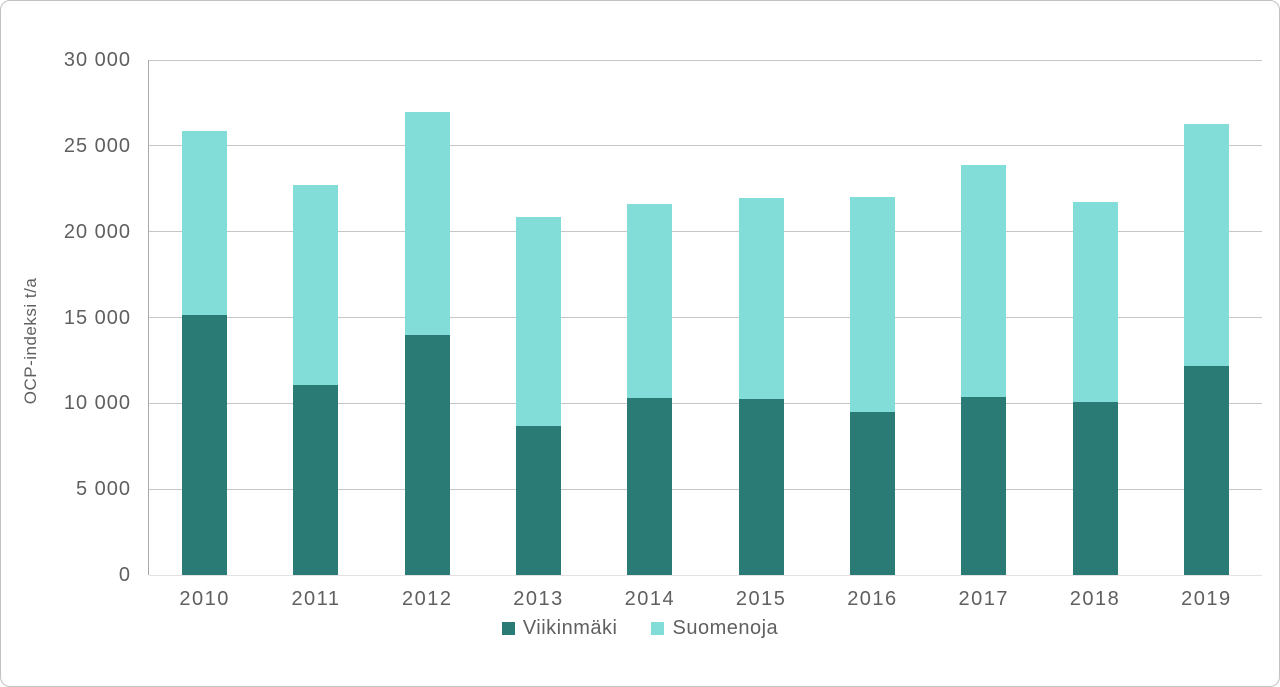  Describe the element at coordinates (427, 223) in the screenshot. I see `bar-2012-suomenoja` at that location.